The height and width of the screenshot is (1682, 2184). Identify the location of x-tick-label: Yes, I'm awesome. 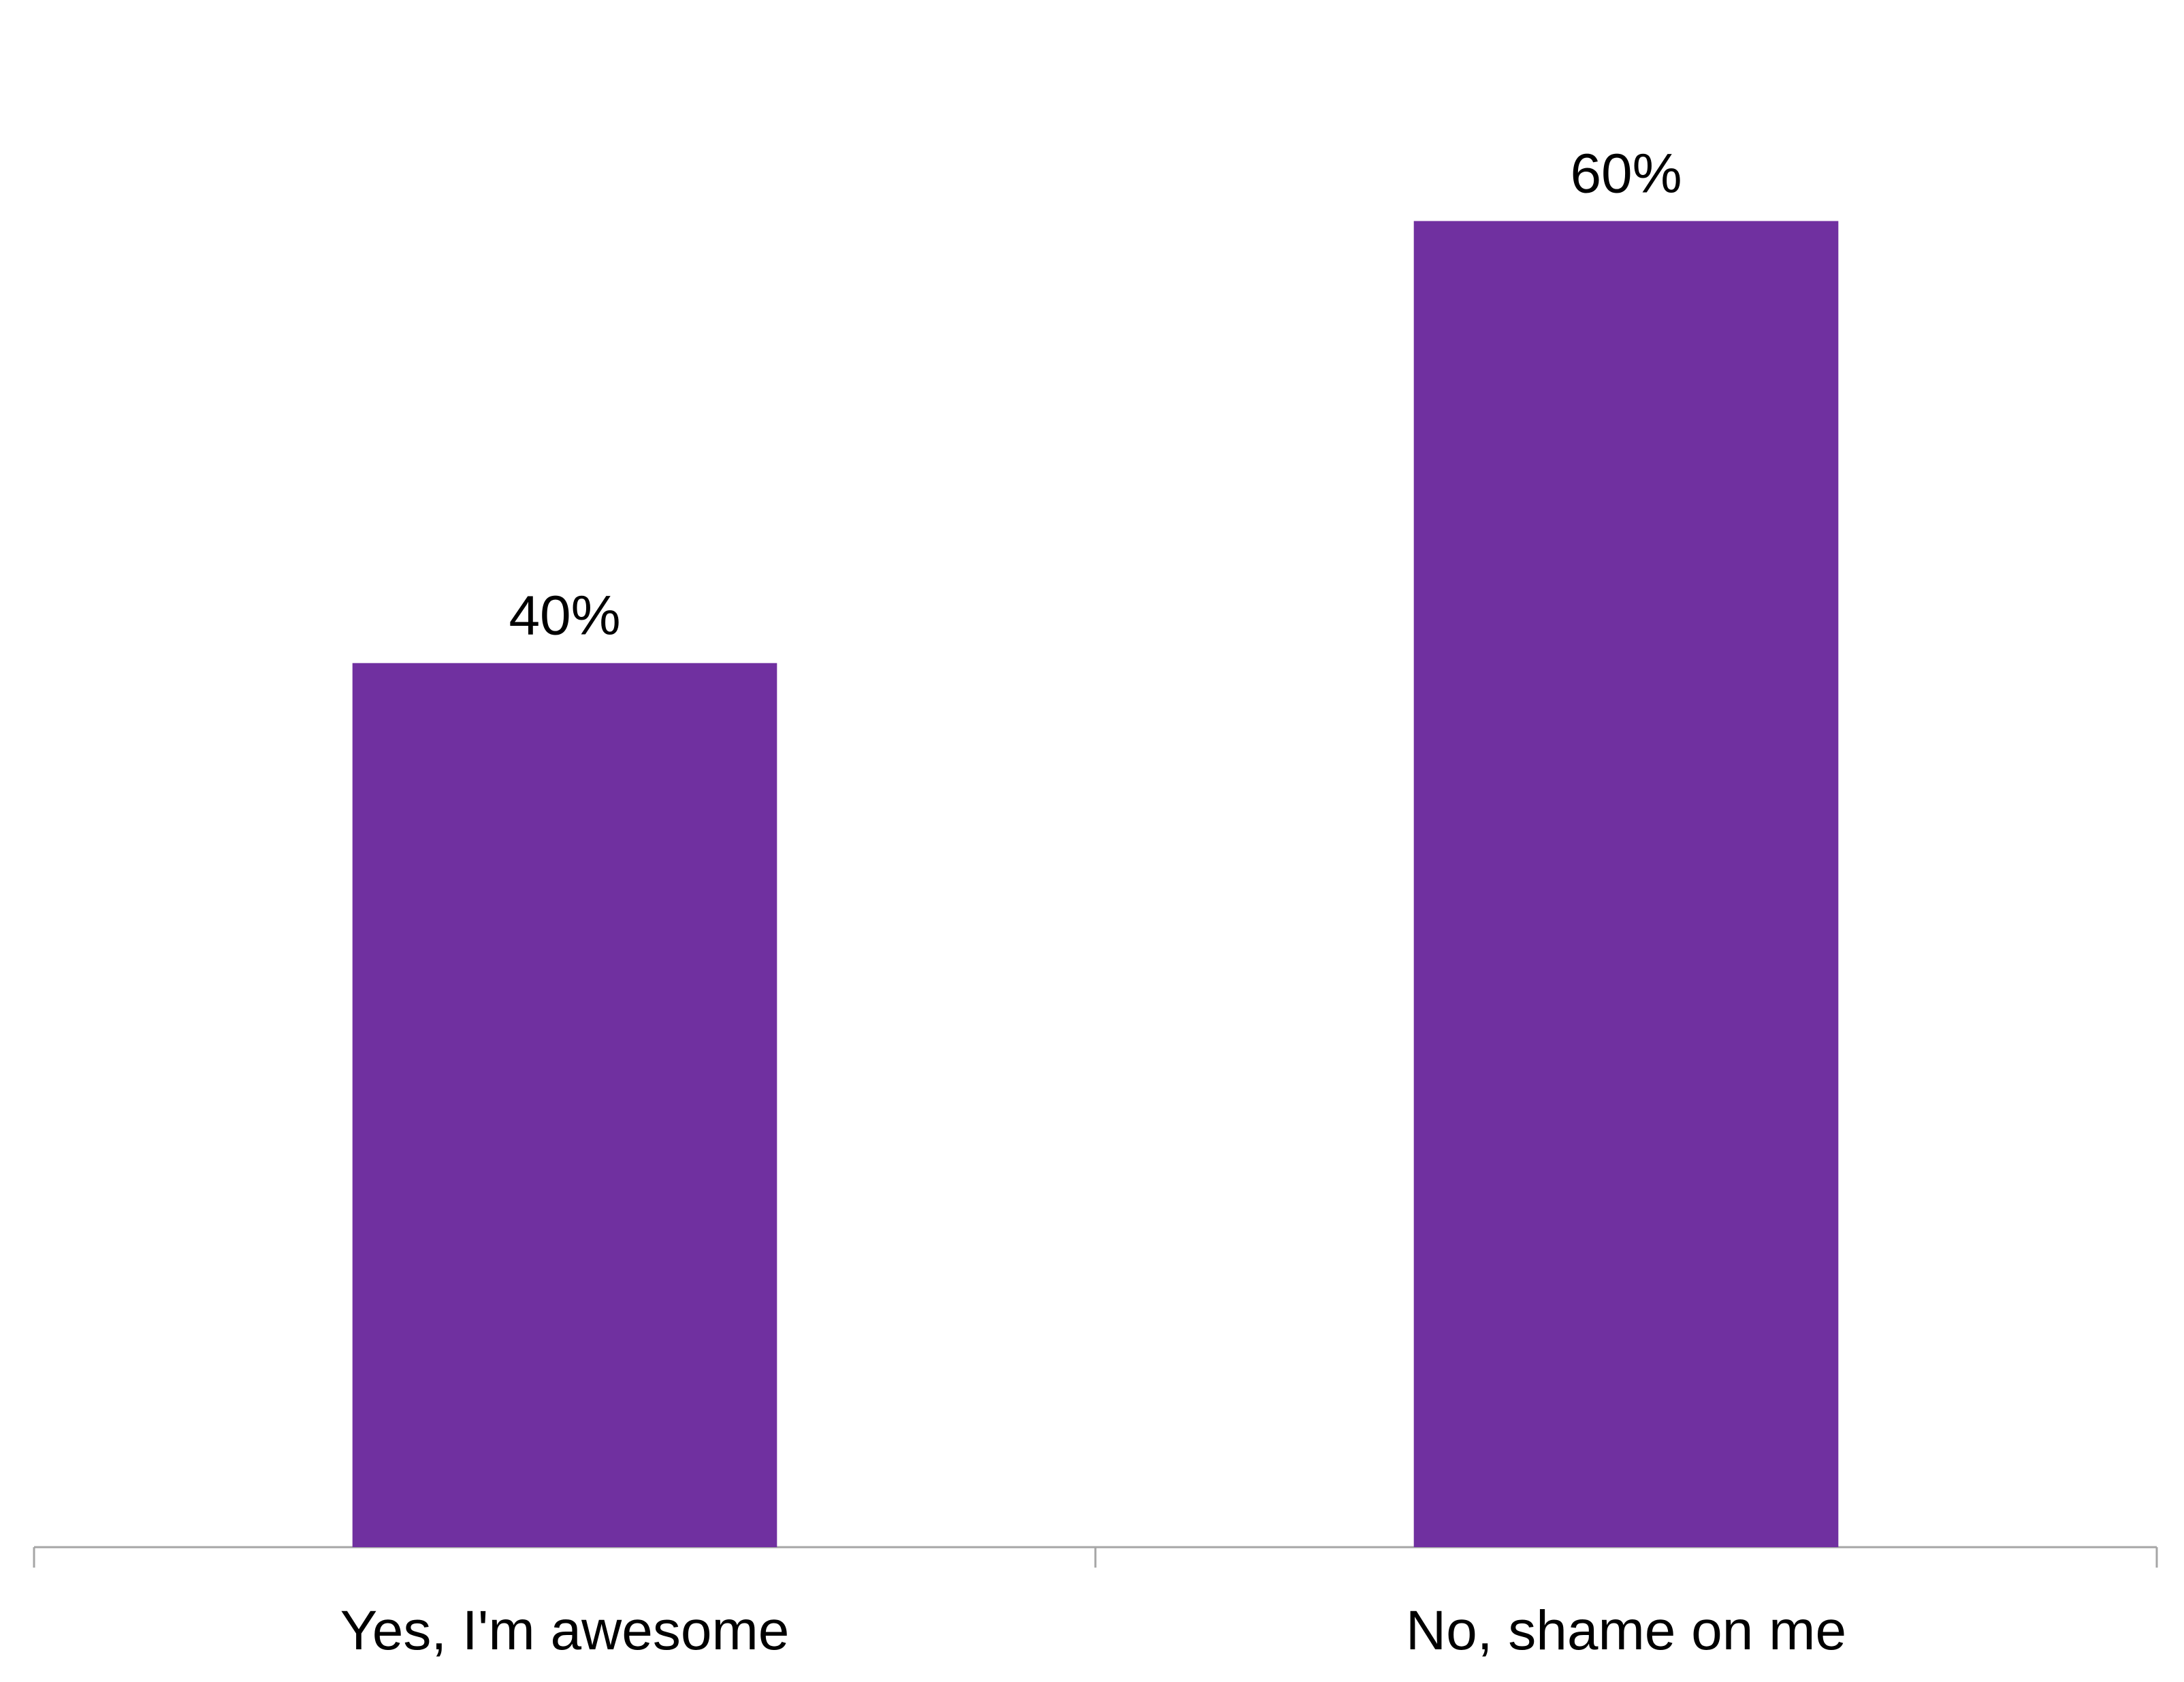
(565, 1631).